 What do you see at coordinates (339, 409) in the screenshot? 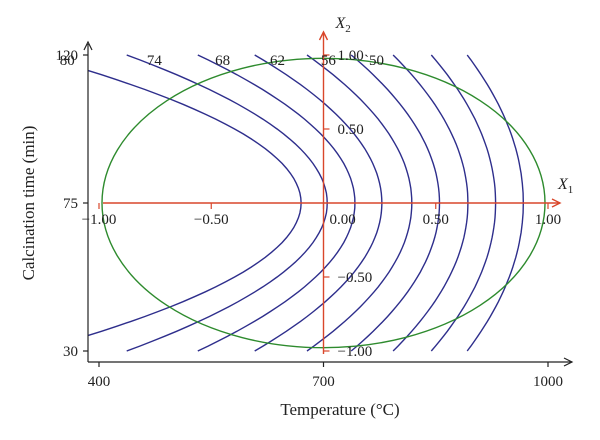
I see `x-axis-label: Temperature (°C)` at bounding box center [339, 409].